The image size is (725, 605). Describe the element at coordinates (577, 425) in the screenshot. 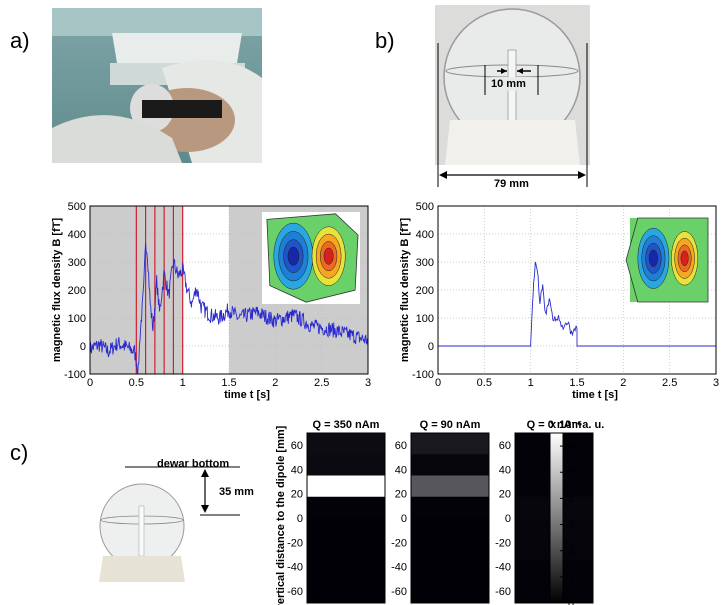

I see `colorbar-unit-label: x 10⁻⁶a. u.` at that location.